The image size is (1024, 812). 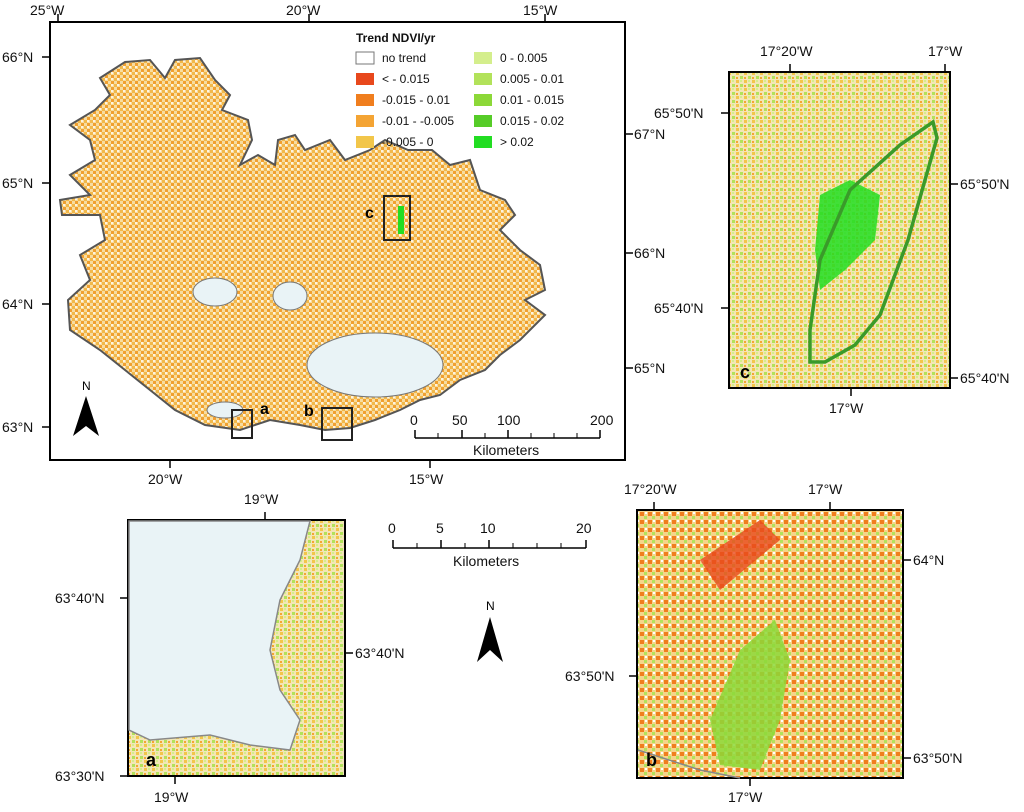 I want to click on small-north-arrow-icon, so click(x=490, y=639).